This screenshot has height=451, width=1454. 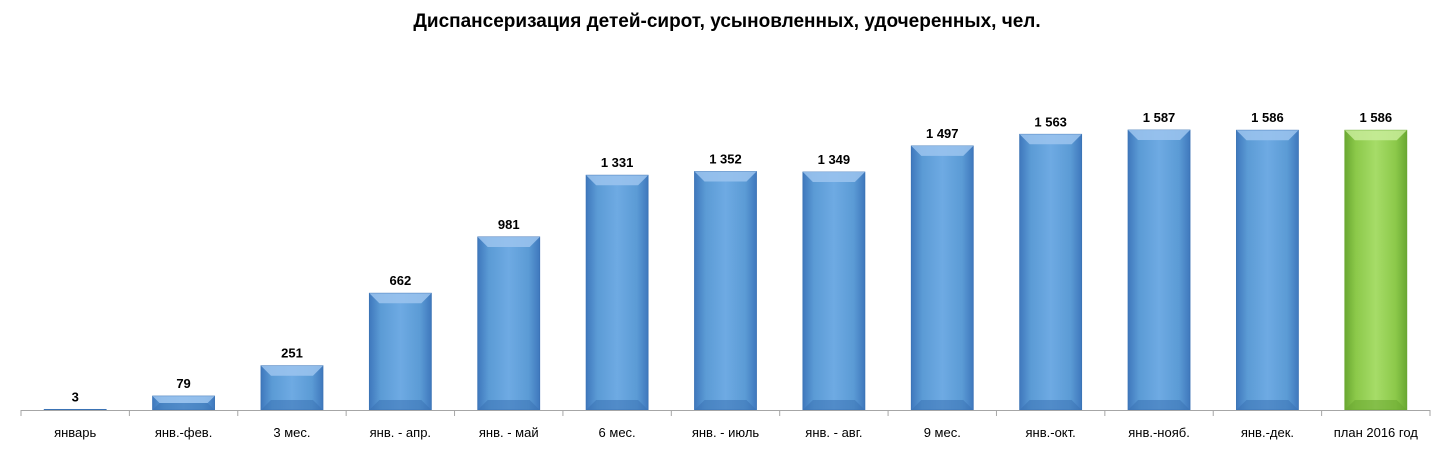 I want to click on value-label: 1 563, so click(x=1050, y=121).